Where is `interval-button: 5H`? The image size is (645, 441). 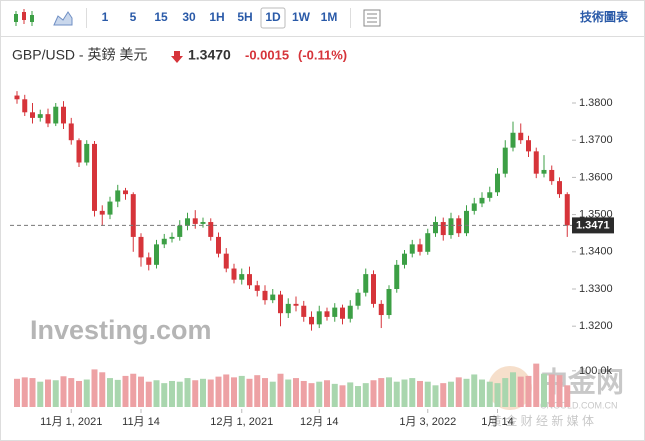 interval-button: 5H is located at coordinates (244, 17).